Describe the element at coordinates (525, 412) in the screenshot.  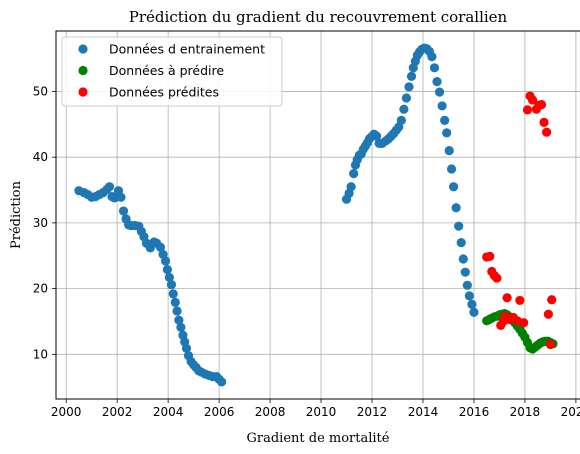
I see `x-tick-label: 2018` at that location.